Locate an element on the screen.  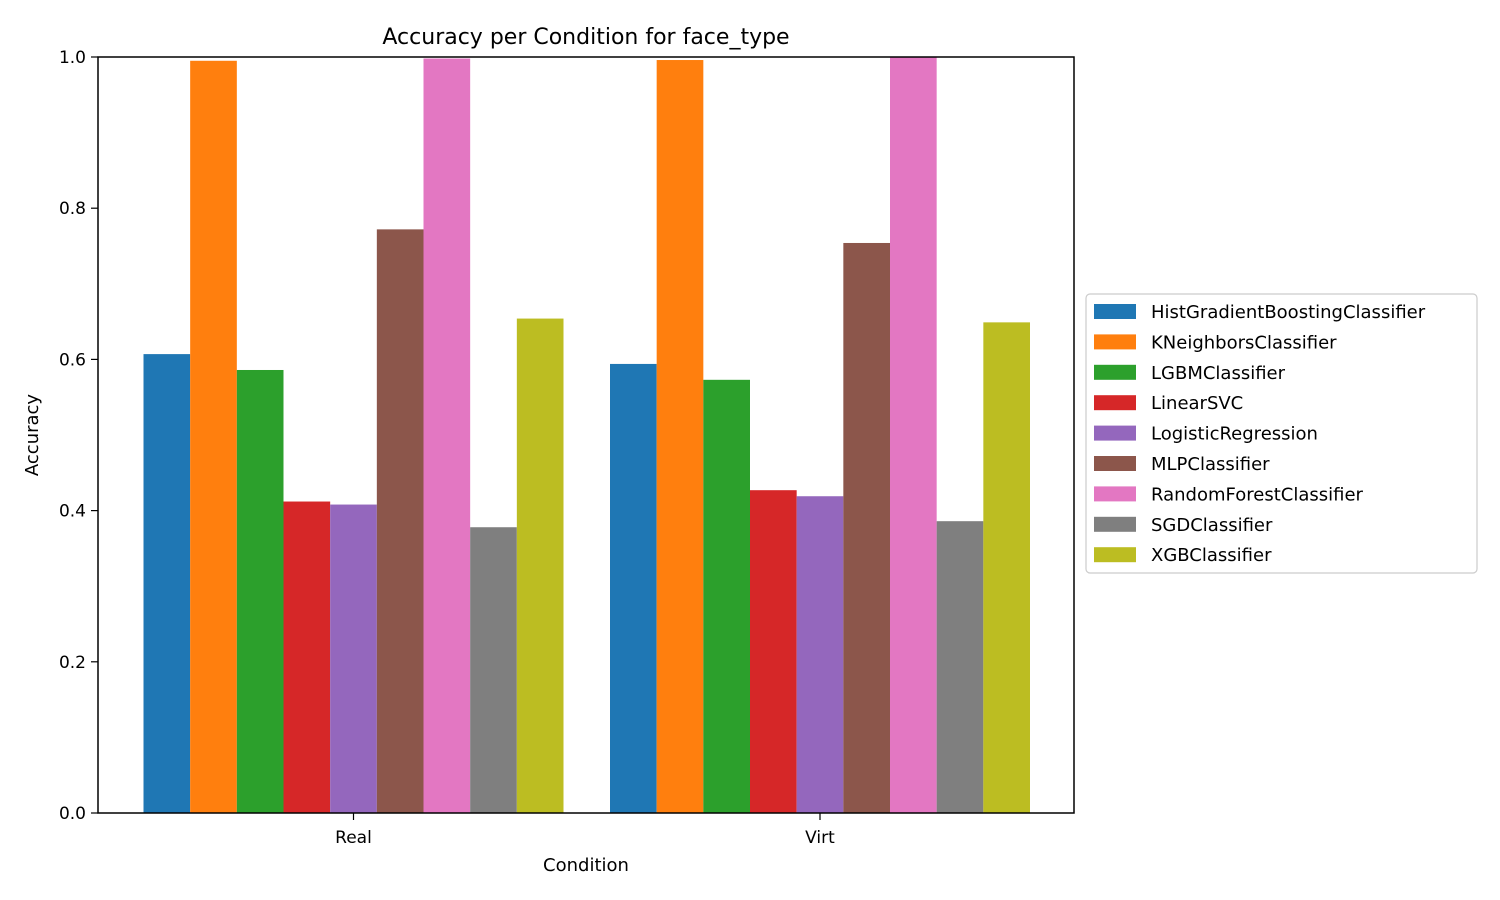
chart-title: Accuracy per Condition for face_type is located at coordinates (585, 37).